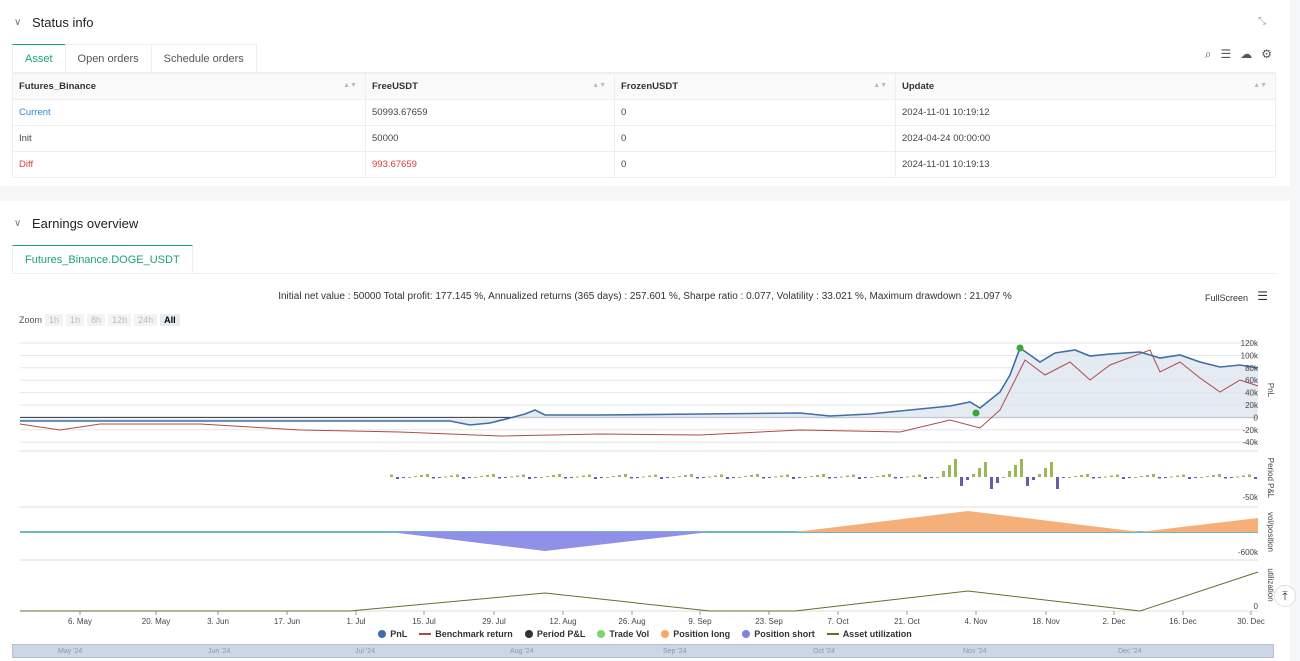 The width and height of the screenshot is (1300, 661). I want to click on status-header: ∨ Status info, so click(645, 22).